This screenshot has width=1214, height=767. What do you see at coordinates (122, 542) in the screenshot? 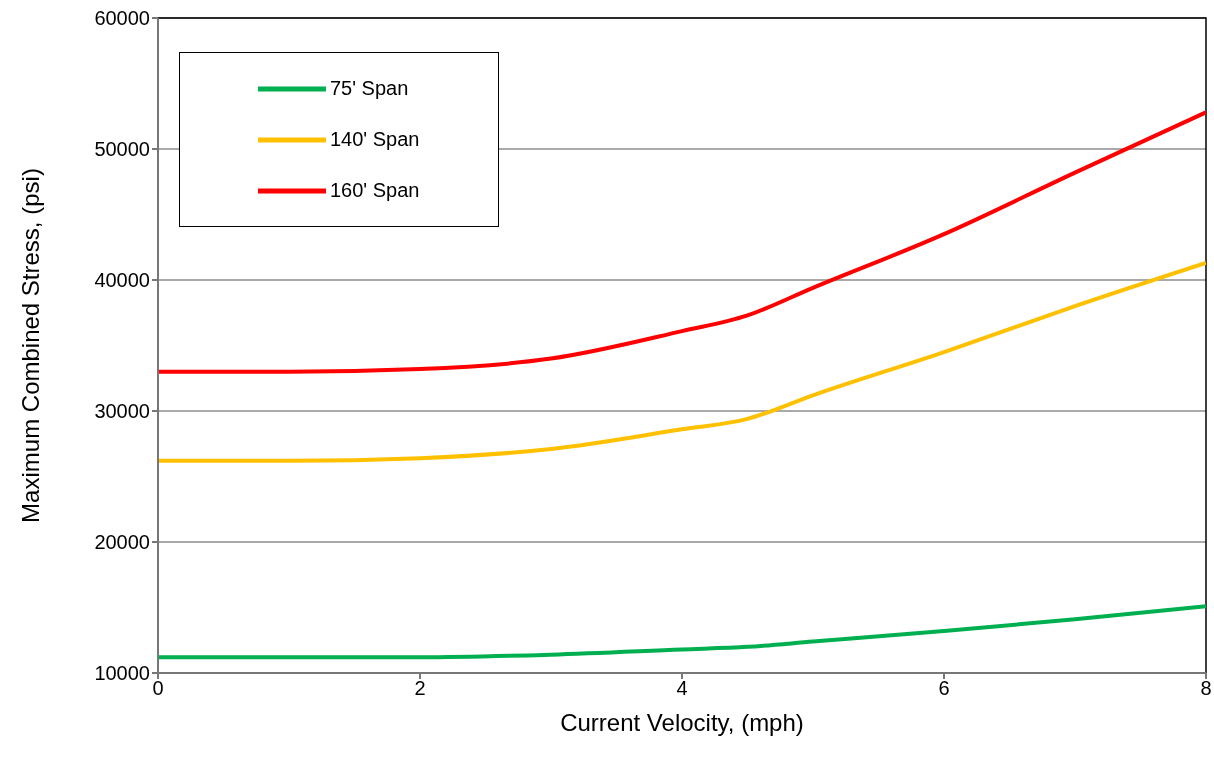
I see `y-tick-label: 20000` at bounding box center [122, 542].